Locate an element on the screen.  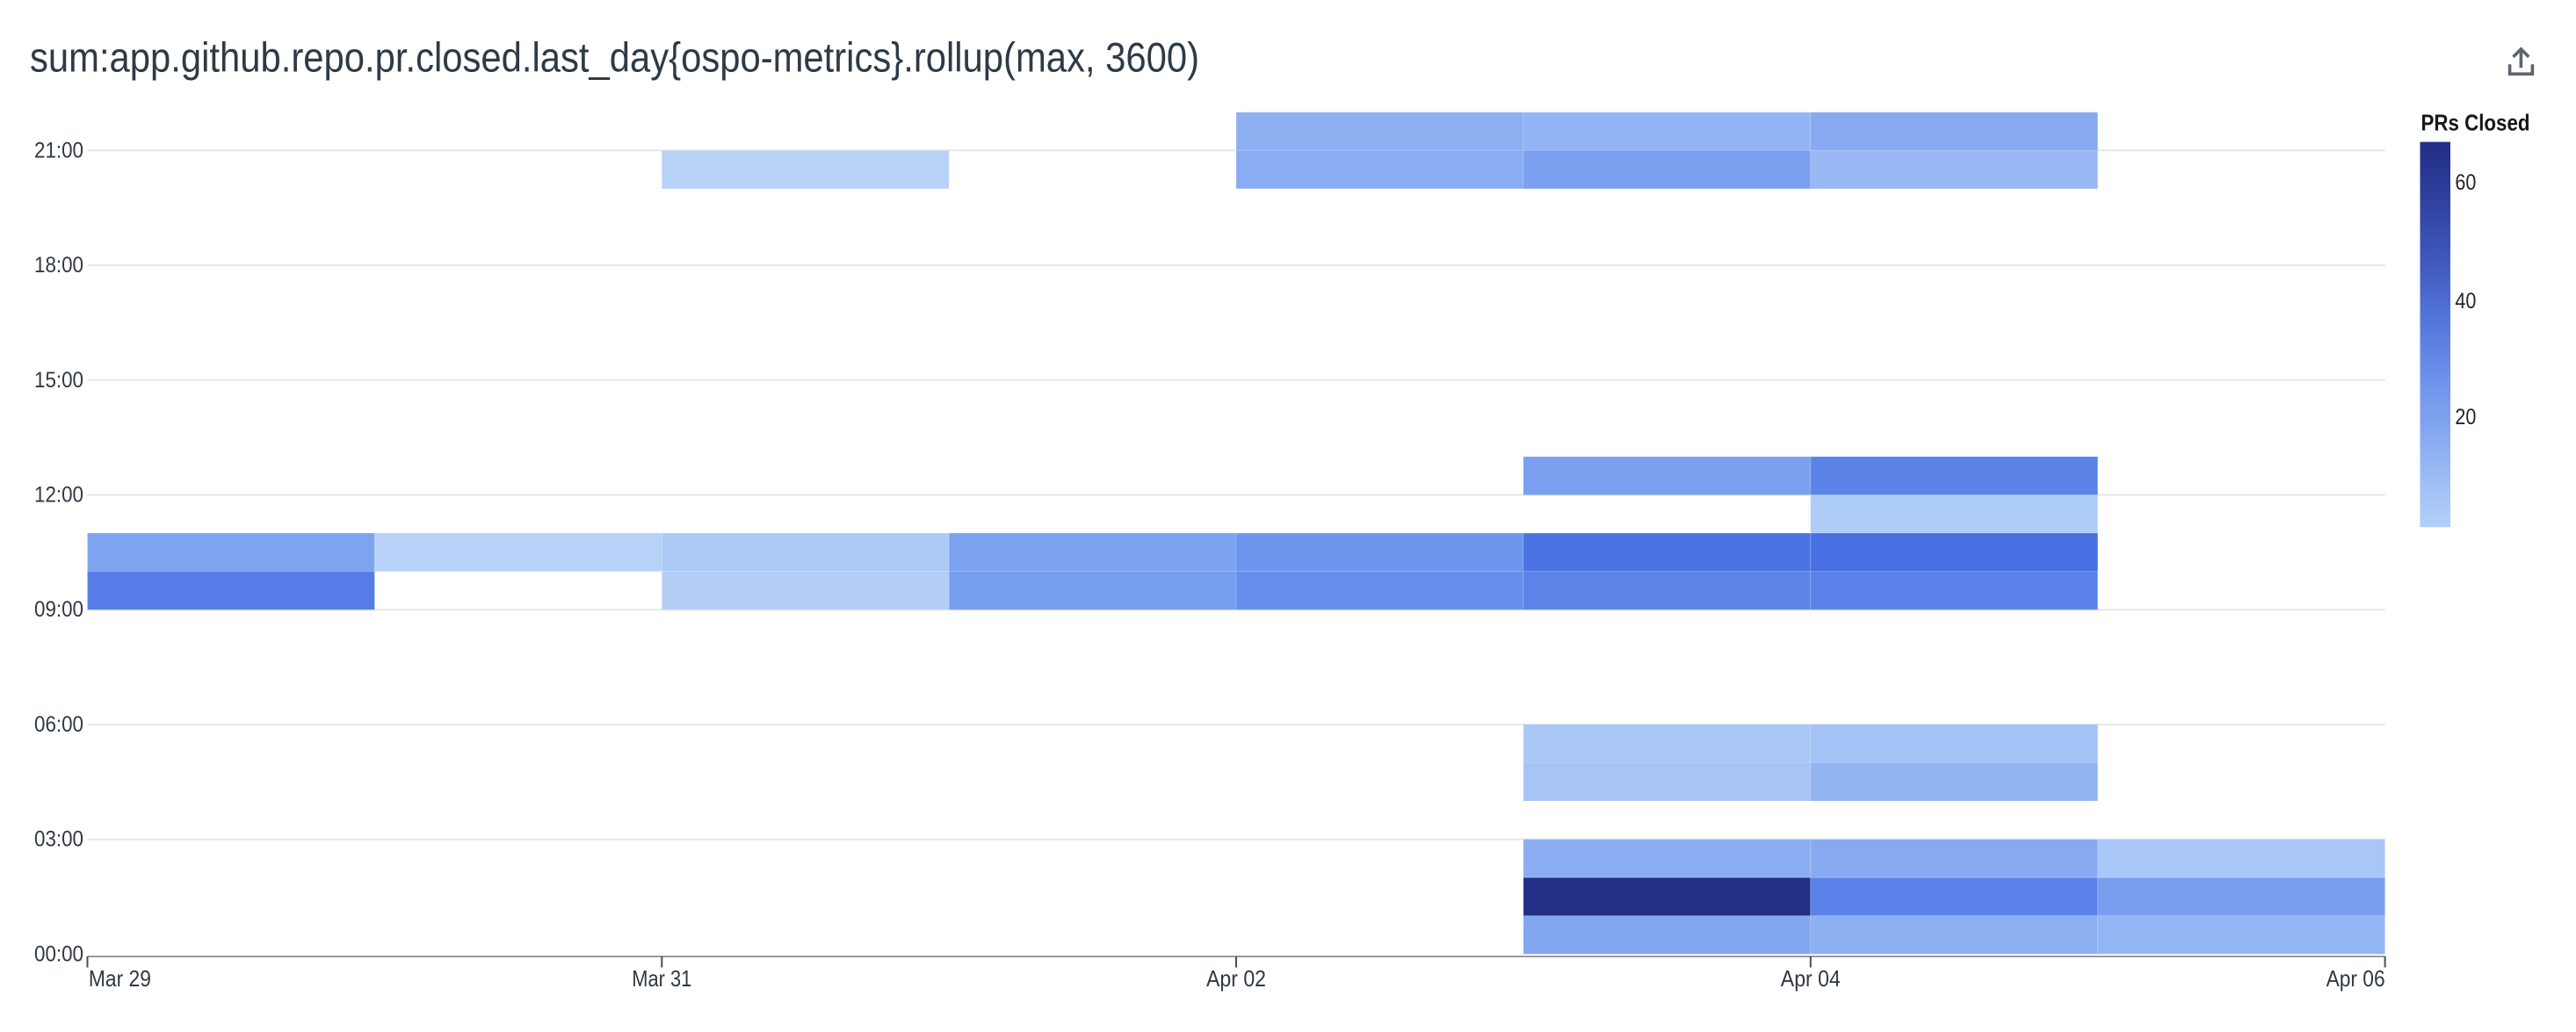
svg-text: 06:00 is located at coordinates (58, 724).